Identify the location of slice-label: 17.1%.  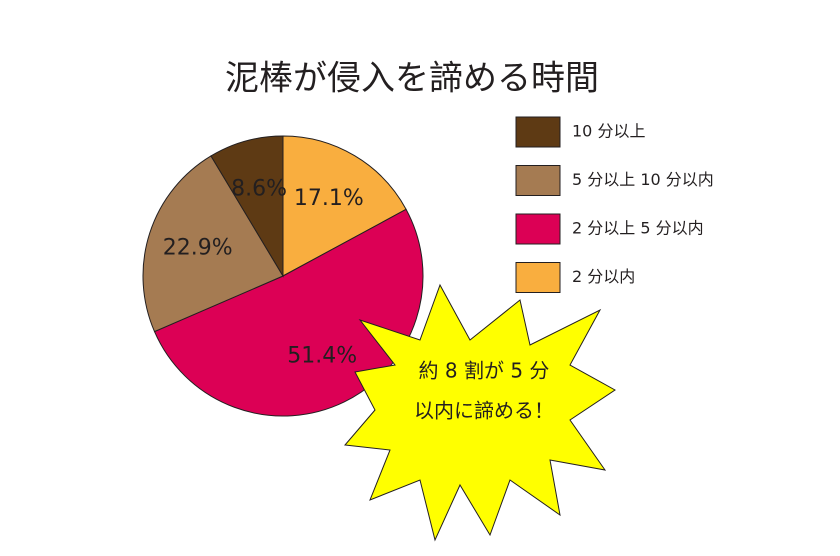
(329, 198).